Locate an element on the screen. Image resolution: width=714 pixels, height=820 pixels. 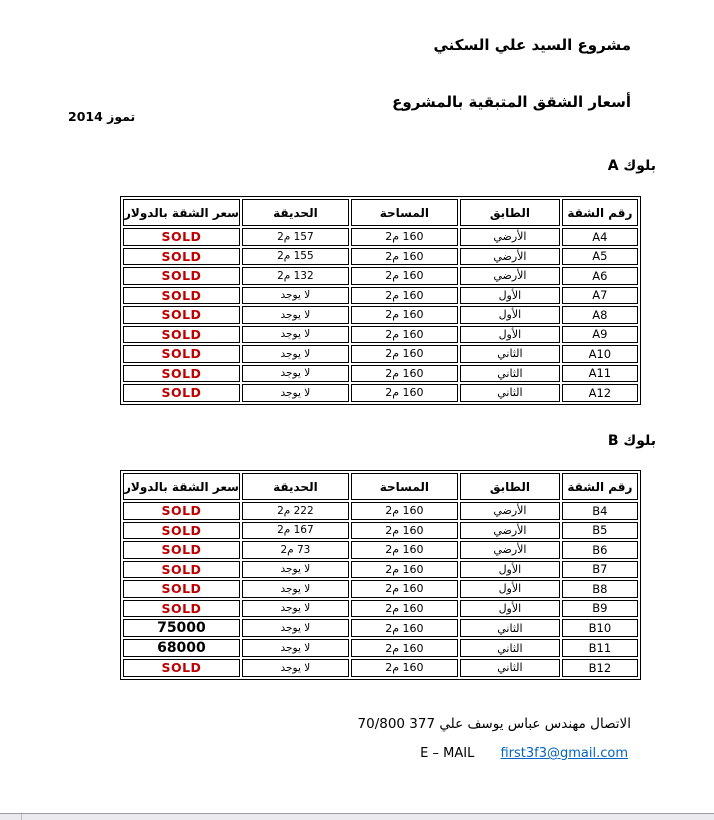
apt-cell: A7 is located at coordinates (599, 295).